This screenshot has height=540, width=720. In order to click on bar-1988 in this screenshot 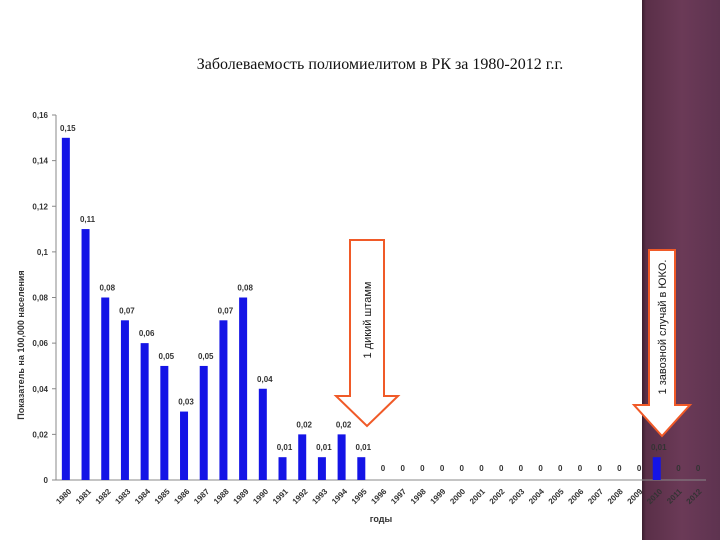, I will do `click(223, 400)`.